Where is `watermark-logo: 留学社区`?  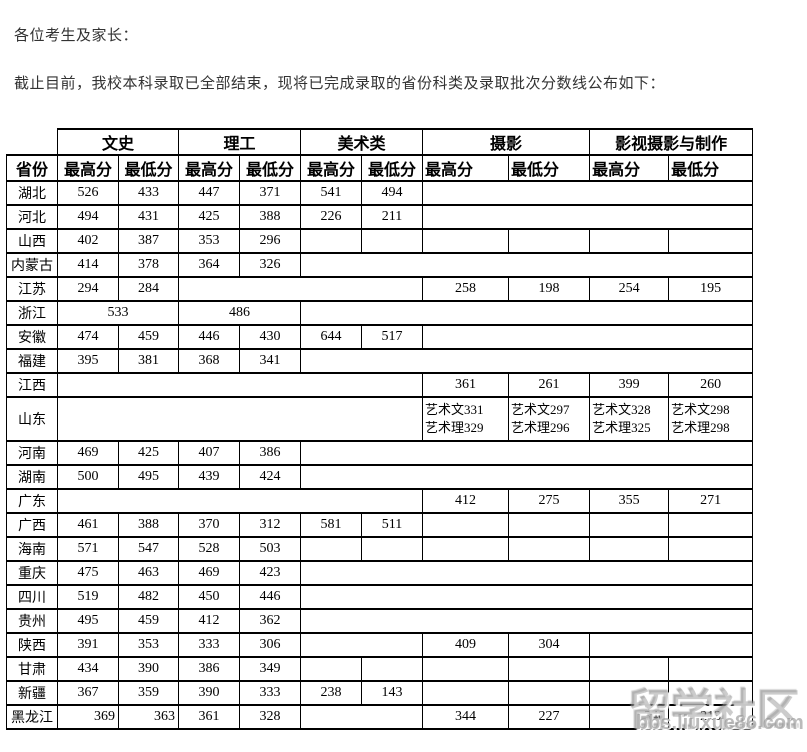 watermark-logo: 留学社区 is located at coordinates (714, 711).